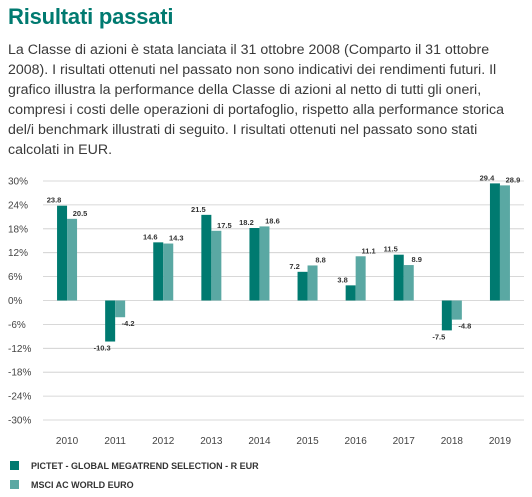 The height and width of the screenshot is (497, 532). What do you see at coordinates (198, 209) in the screenshot?
I see `data-label-series1: 21.5` at bounding box center [198, 209].